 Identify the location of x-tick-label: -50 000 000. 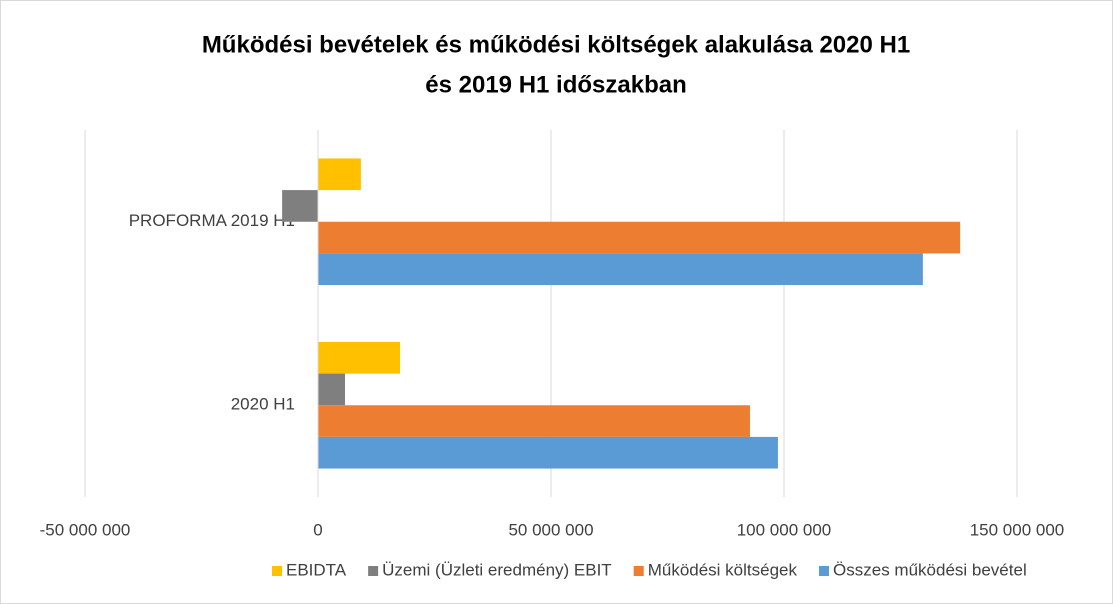
(85, 529).